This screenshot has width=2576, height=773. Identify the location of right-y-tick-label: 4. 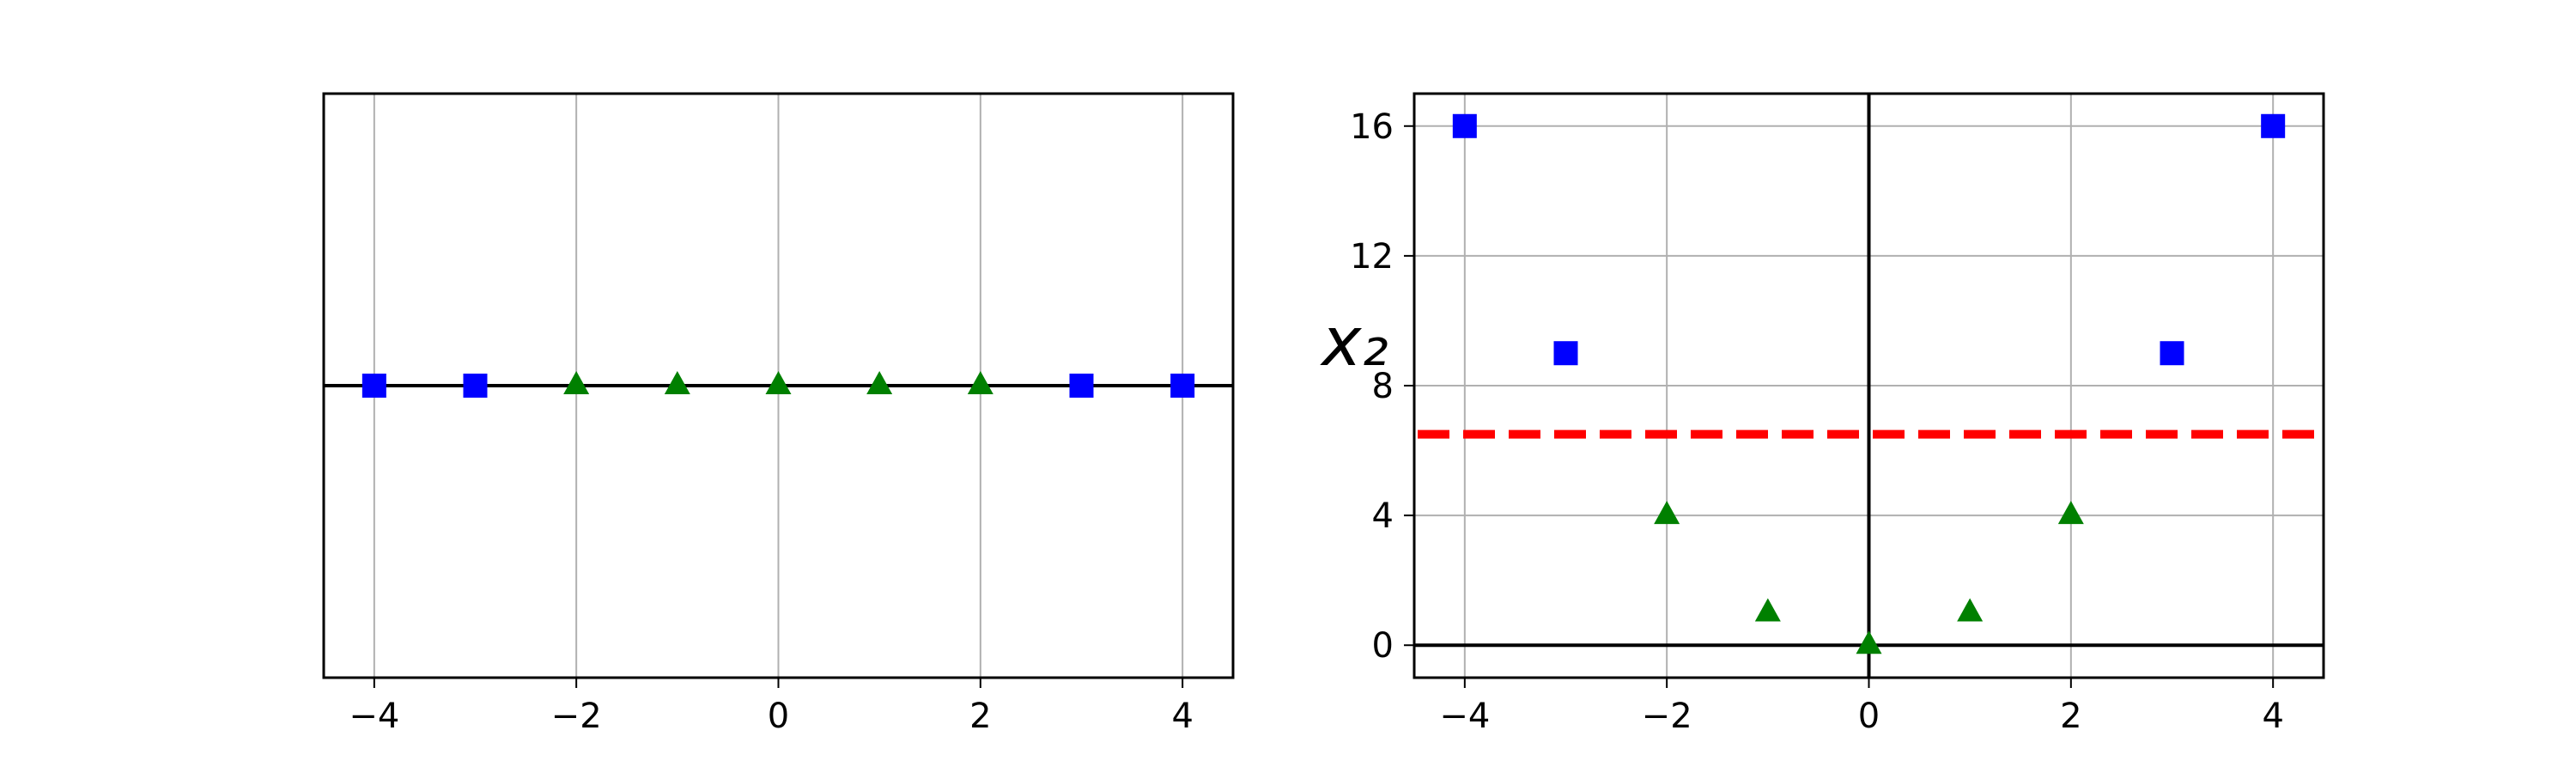
(1383, 516).